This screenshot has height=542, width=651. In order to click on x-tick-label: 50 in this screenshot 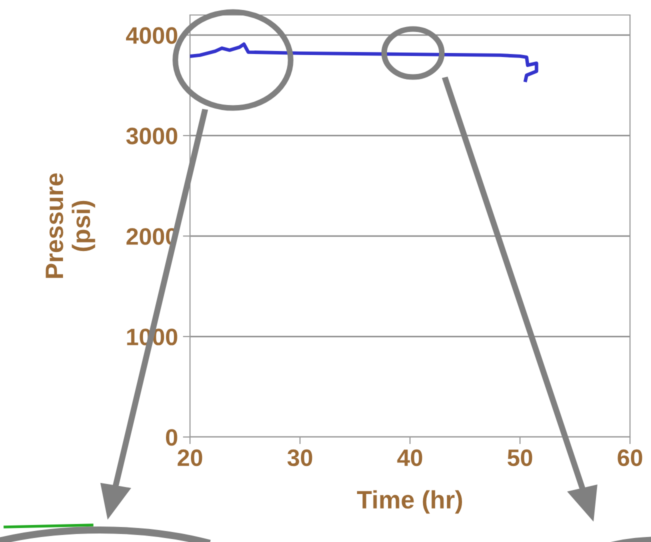, I will do `click(520, 457)`.